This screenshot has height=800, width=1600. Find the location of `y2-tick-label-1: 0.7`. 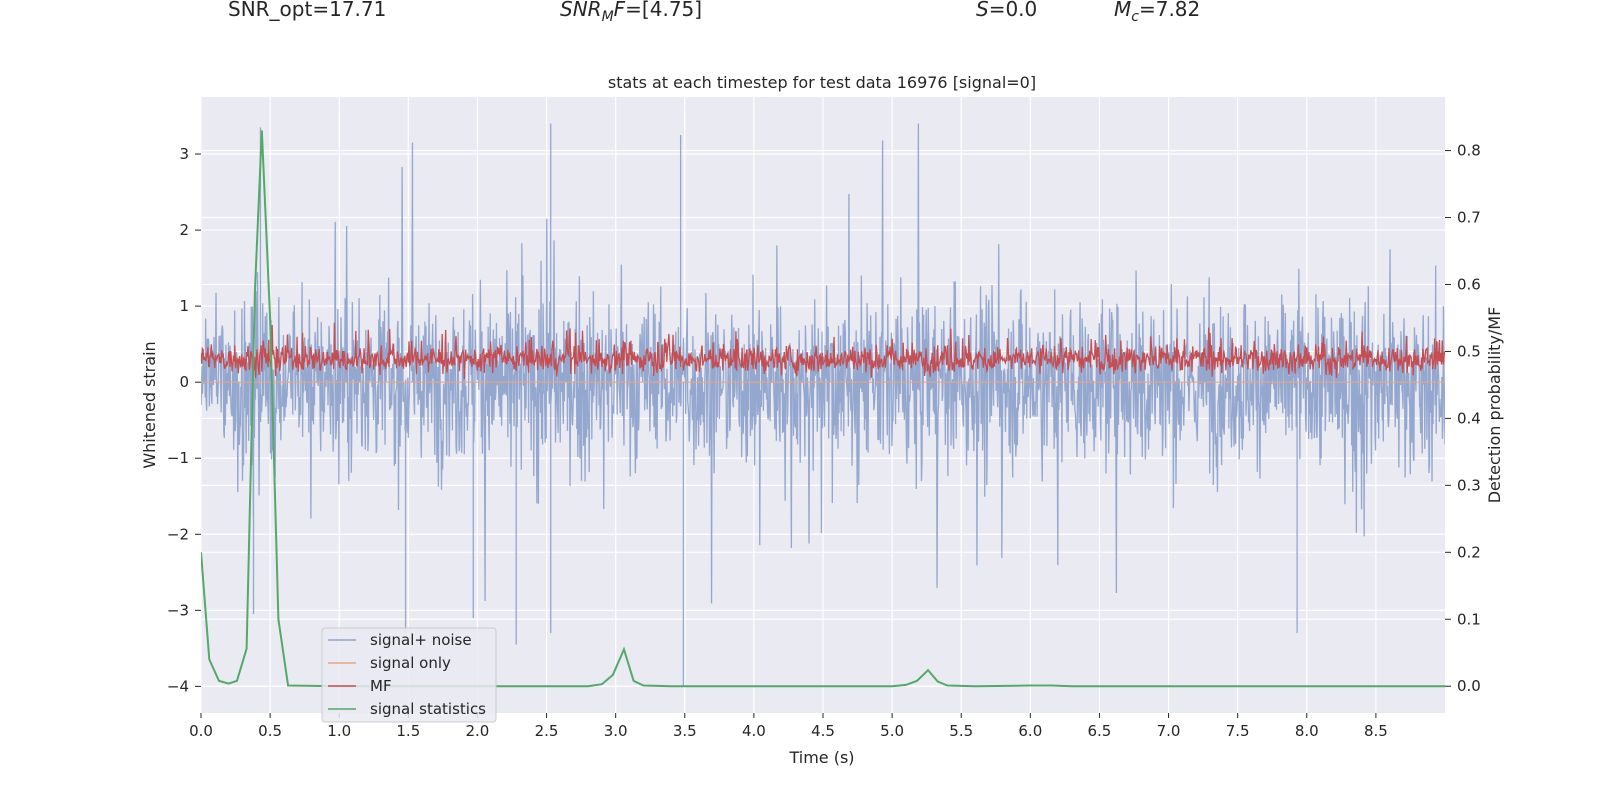

y2-tick-label-1: 0.7 is located at coordinates (1469, 218).